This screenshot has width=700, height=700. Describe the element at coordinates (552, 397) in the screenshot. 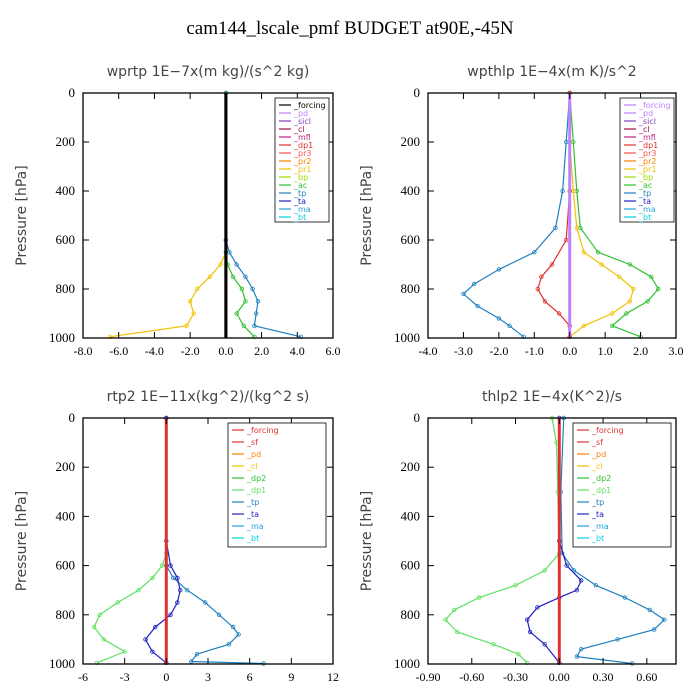

I see `panel-title: thlp2 1E−4x(K^2)/s` at that location.